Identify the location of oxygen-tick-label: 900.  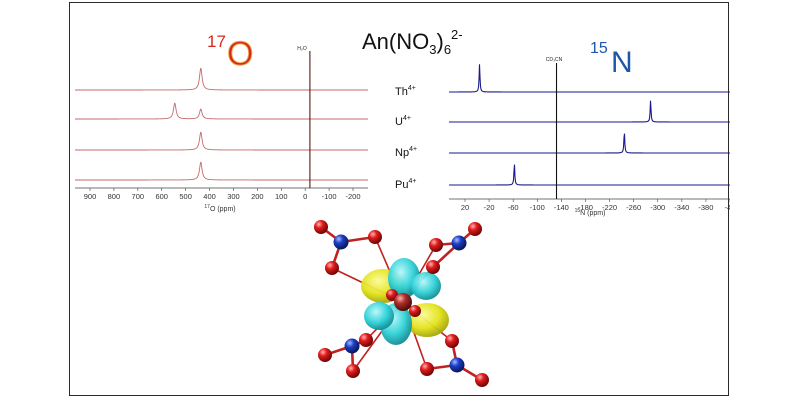
(90, 196).